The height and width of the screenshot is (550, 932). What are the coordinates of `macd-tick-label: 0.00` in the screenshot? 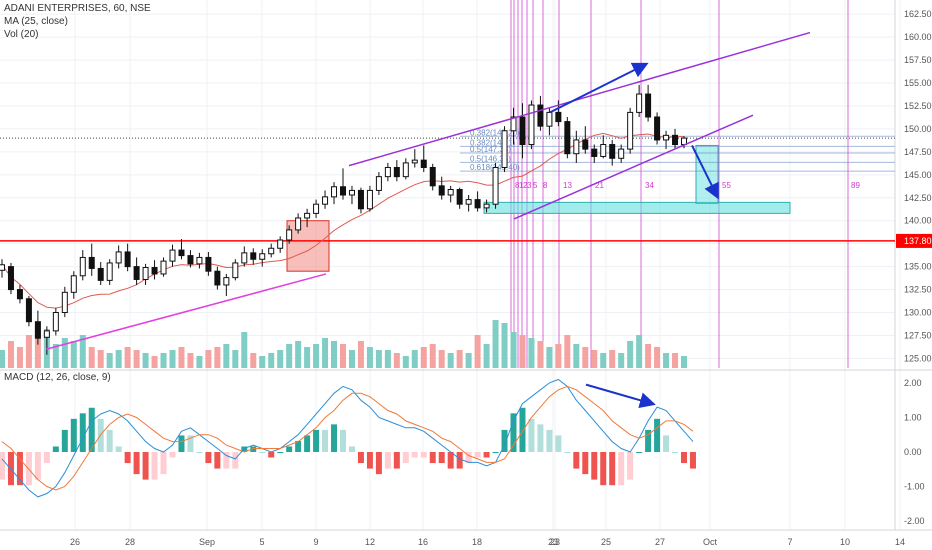 It's located at (913, 452).